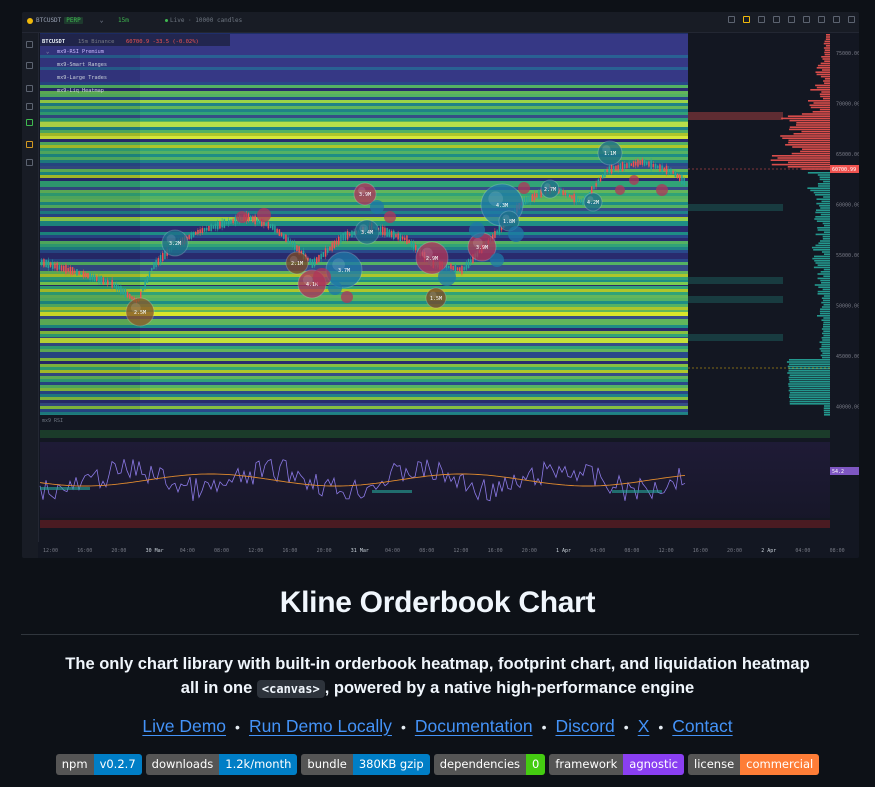 This screenshot has height=787, width=875. I want to click on trade-bubble: 4.2M, so click(593, 202).